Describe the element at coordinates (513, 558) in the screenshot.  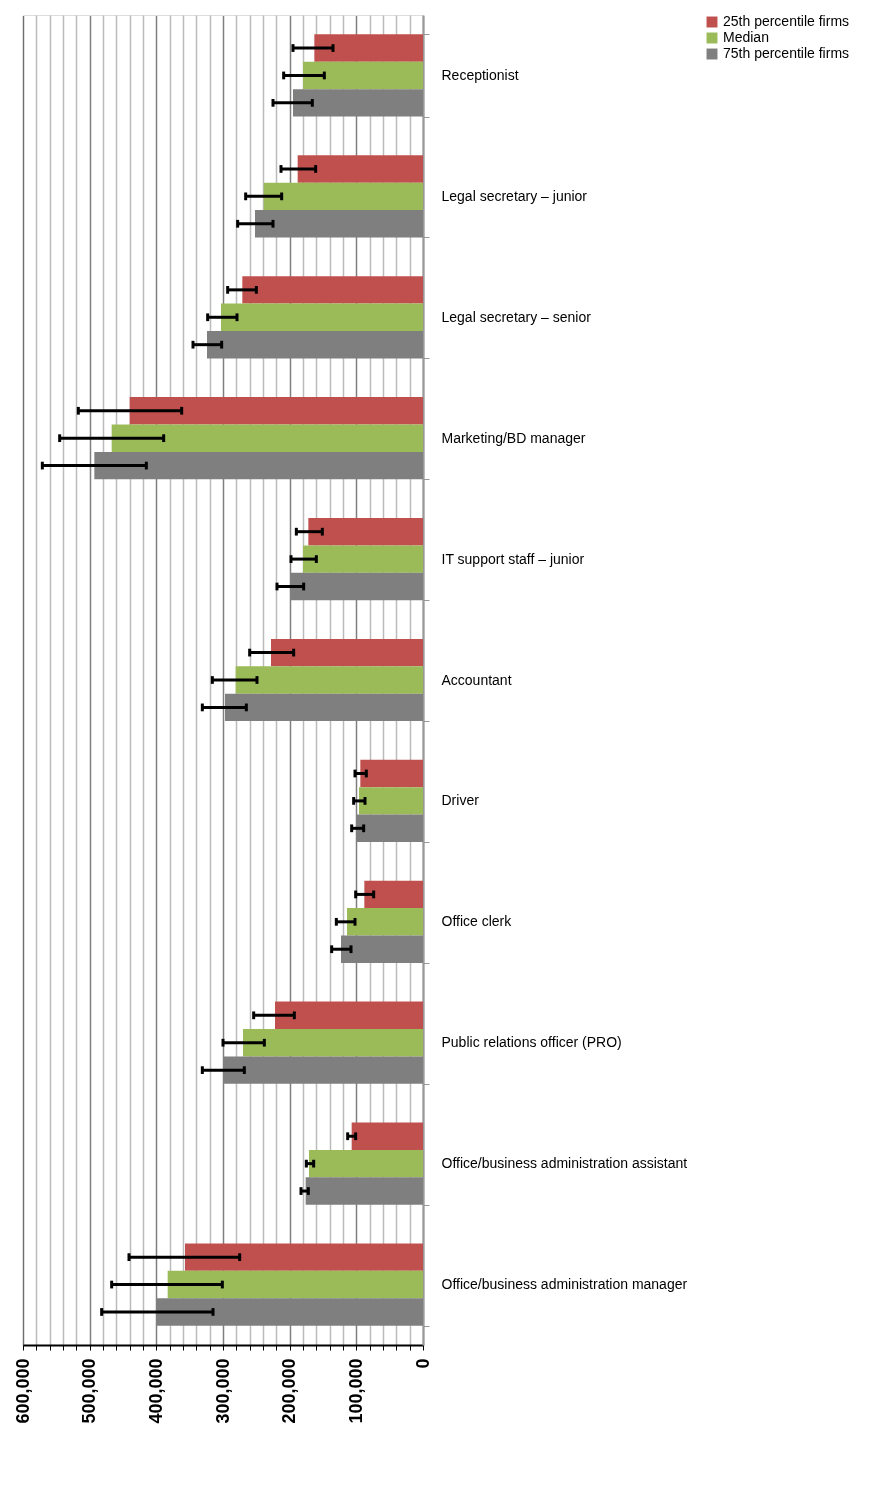
I see `y-tick-label: IT support staff – junior` at that location.